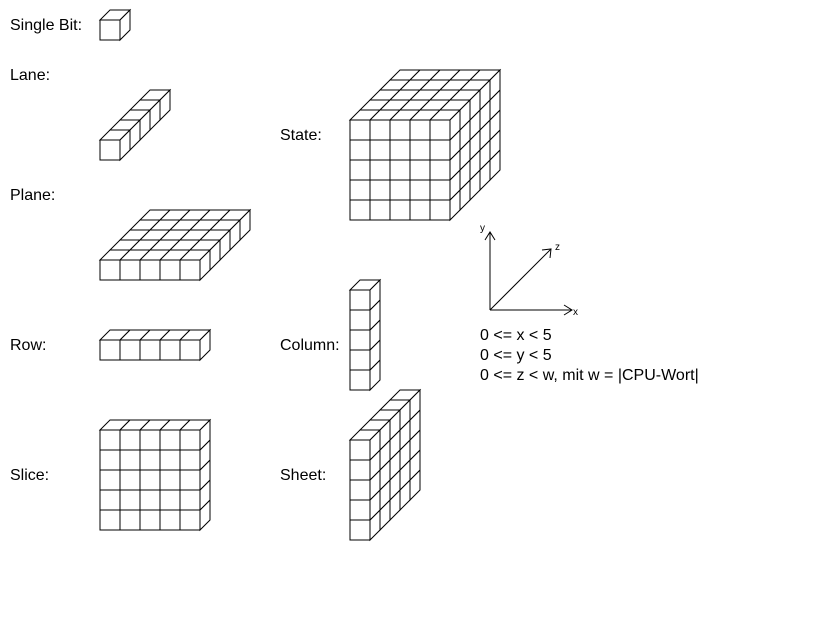 This screenshot has width=831, height=643. I want to click on single-bit-shape, so click(115, 25).